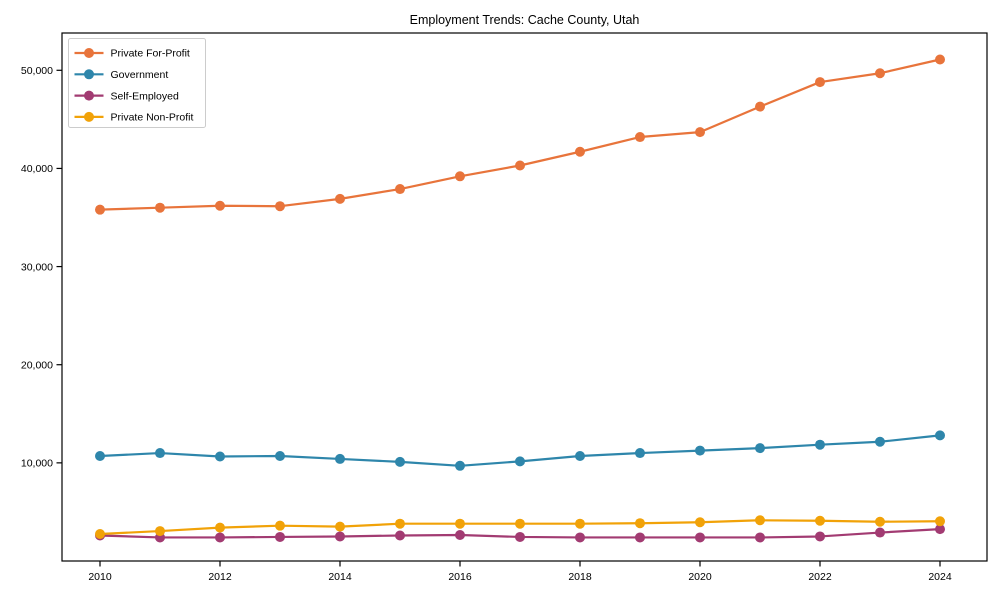 This screenshot has width=1000, height=600. What do you see at coordinates (340, 536) in the screenshot?
I see `data-point-self-employed-2014` at bounding box center [340, 536].